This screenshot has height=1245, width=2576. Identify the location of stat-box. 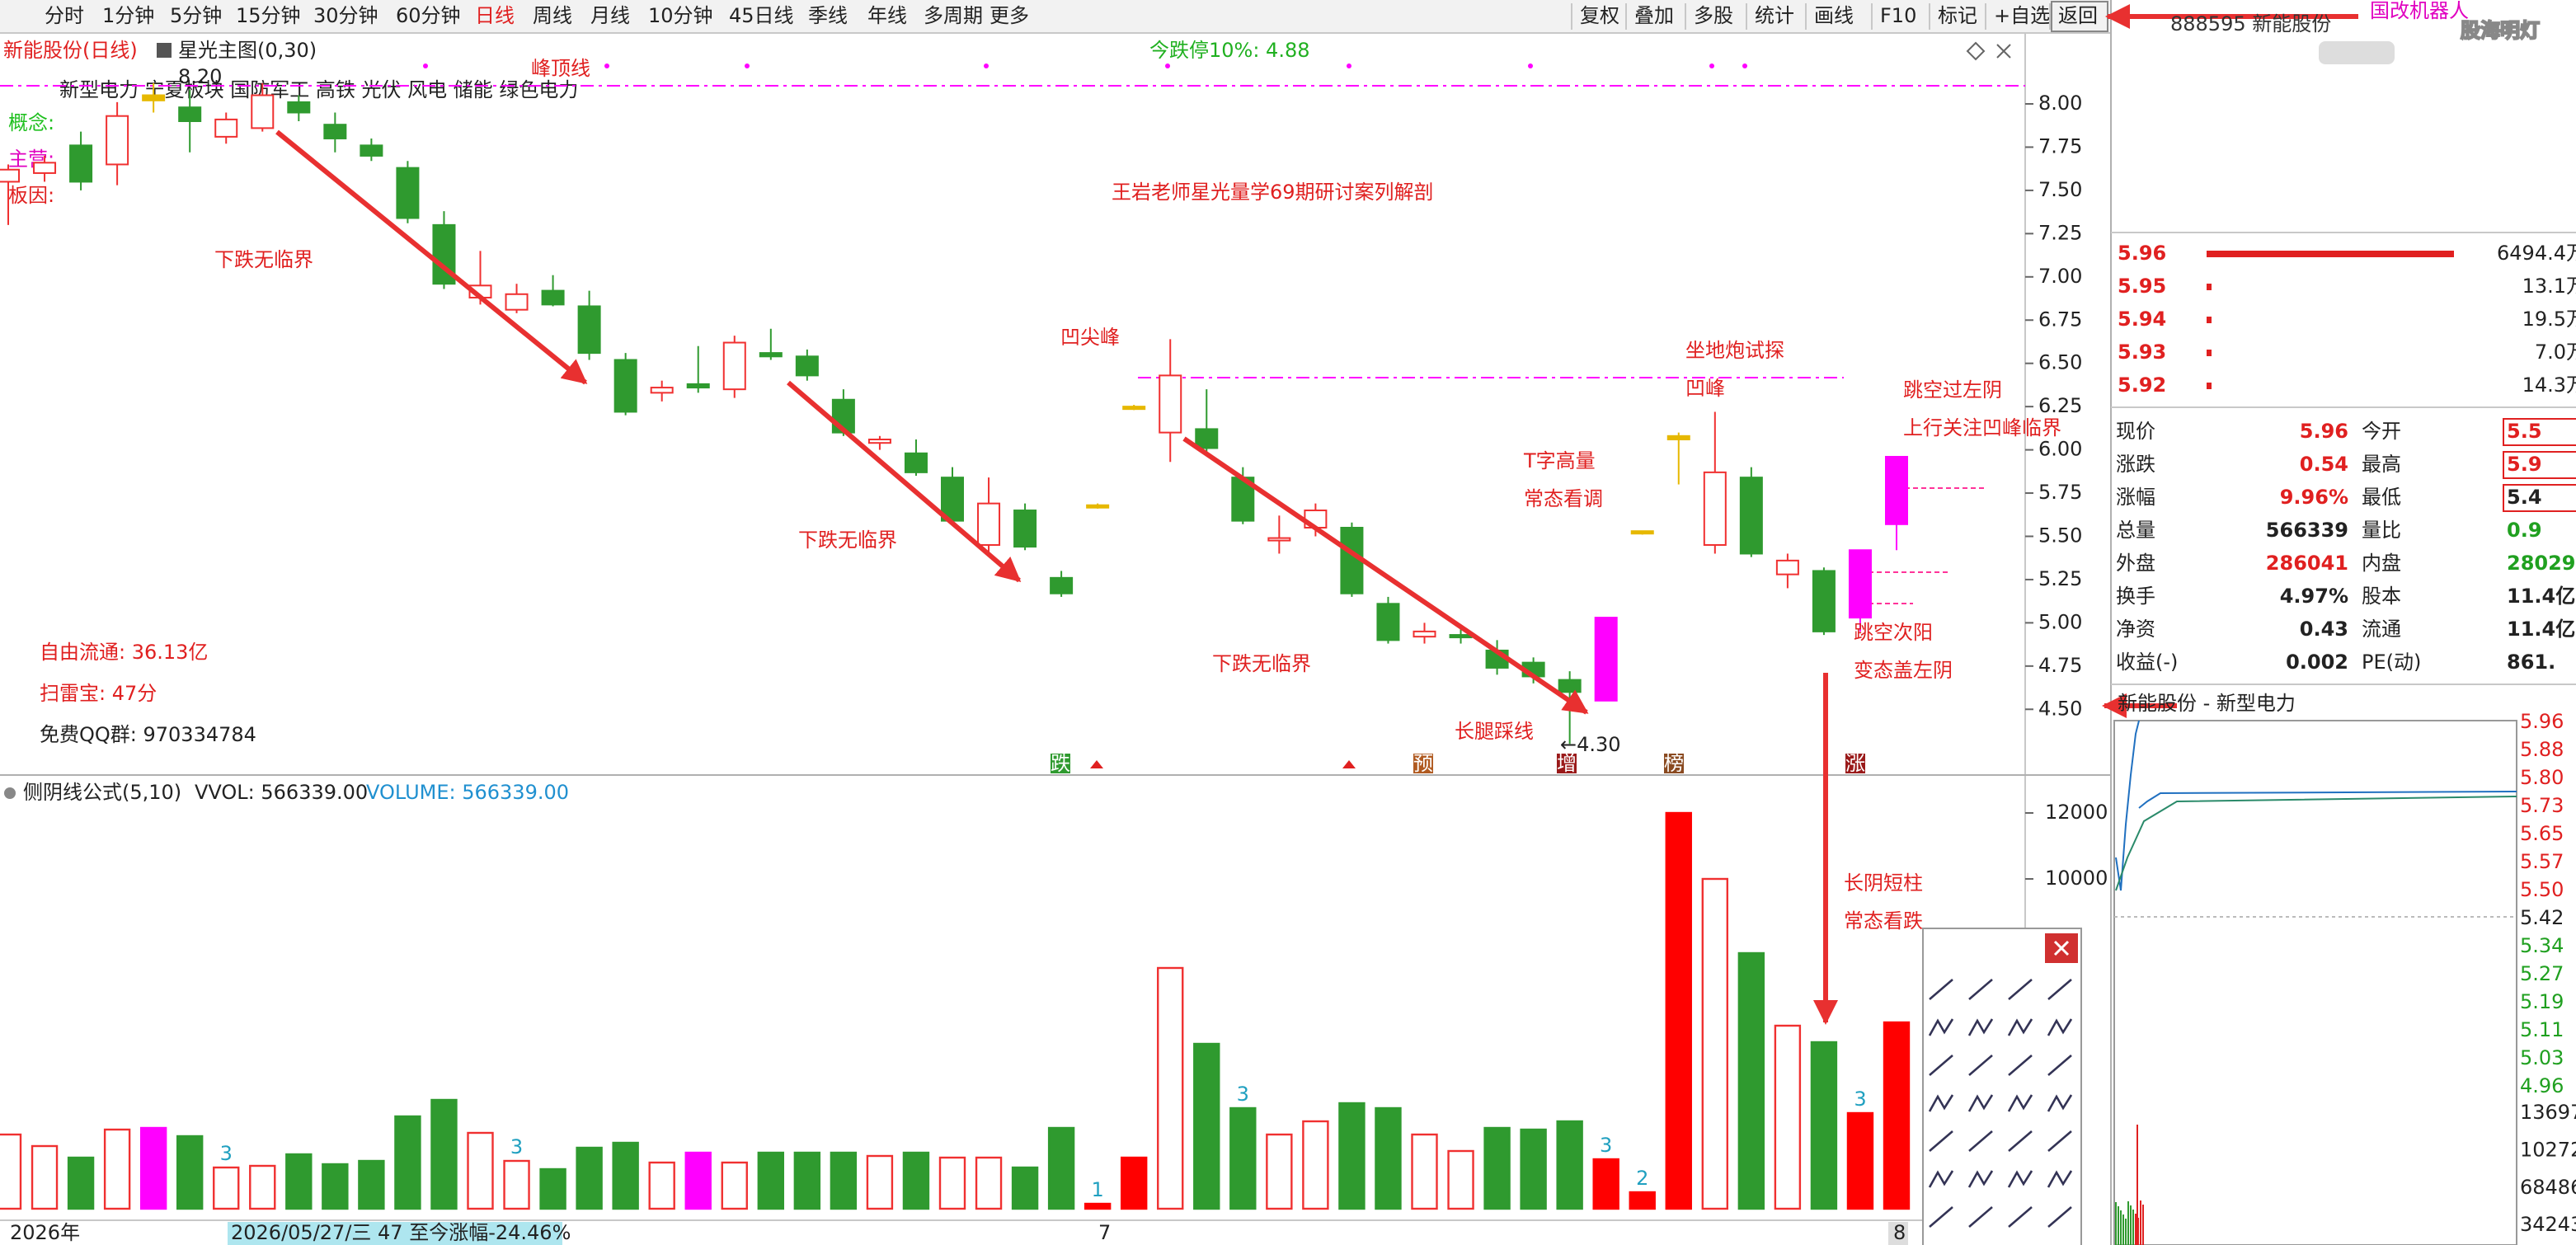
(2539, 432).